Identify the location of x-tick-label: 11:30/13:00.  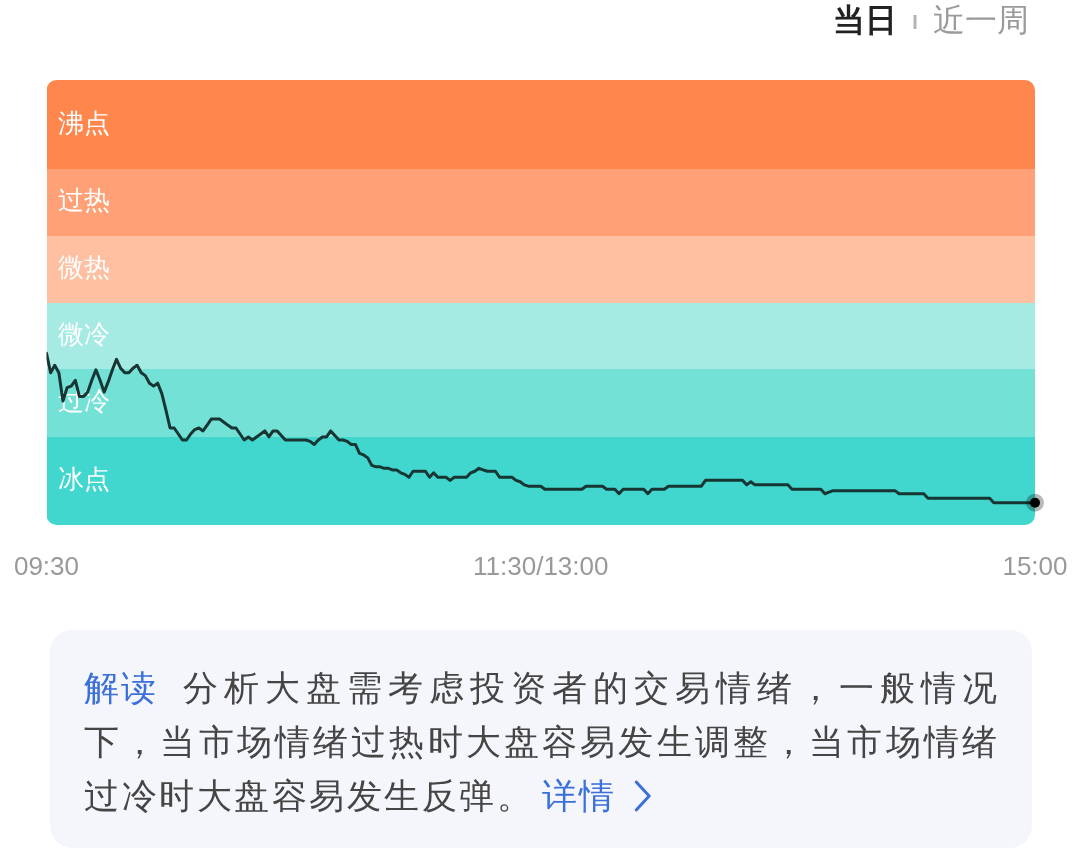
(541, 566).